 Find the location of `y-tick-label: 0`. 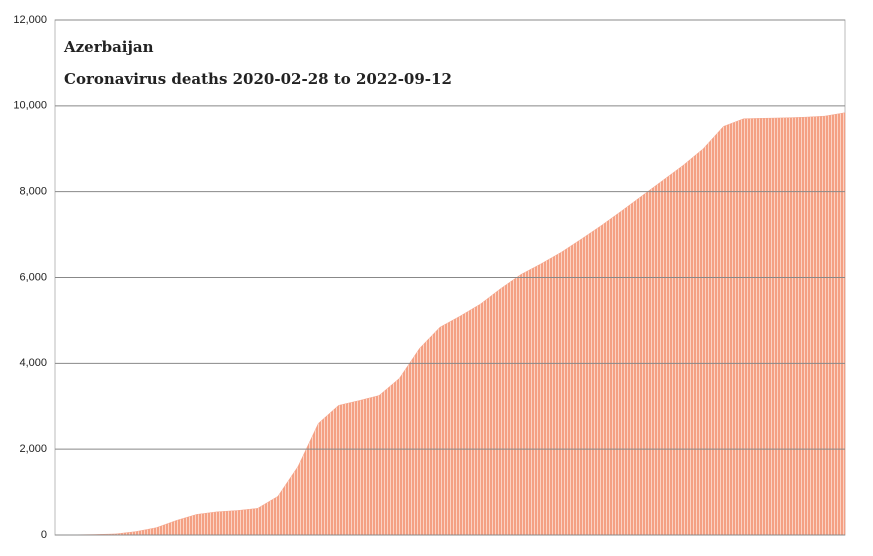

y-tick-label: 0 is located at coordinates (44, 535).